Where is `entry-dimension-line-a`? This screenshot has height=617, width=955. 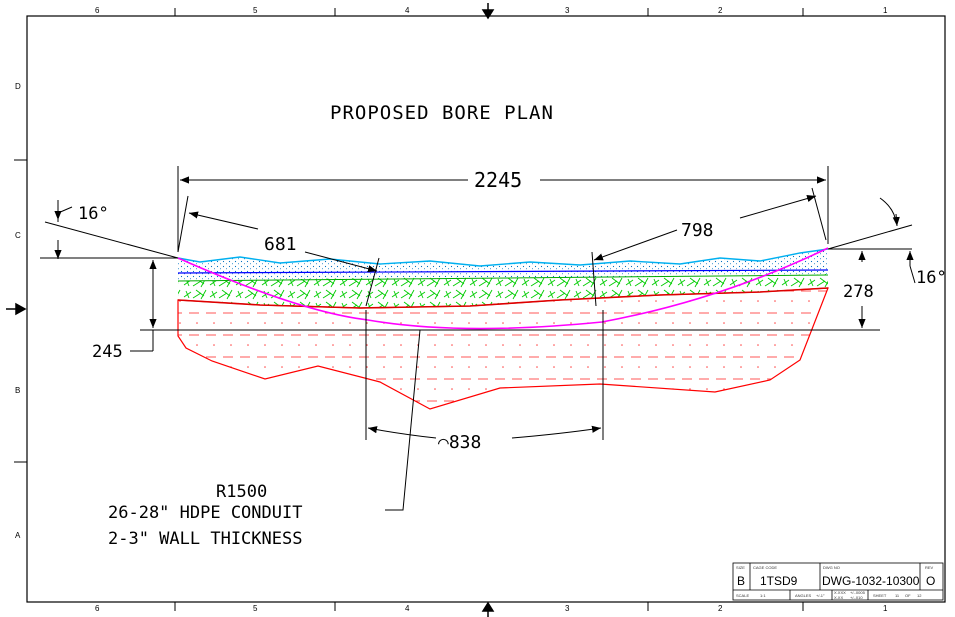 entry-dimension-line-a is located at coordinates (223, 220).